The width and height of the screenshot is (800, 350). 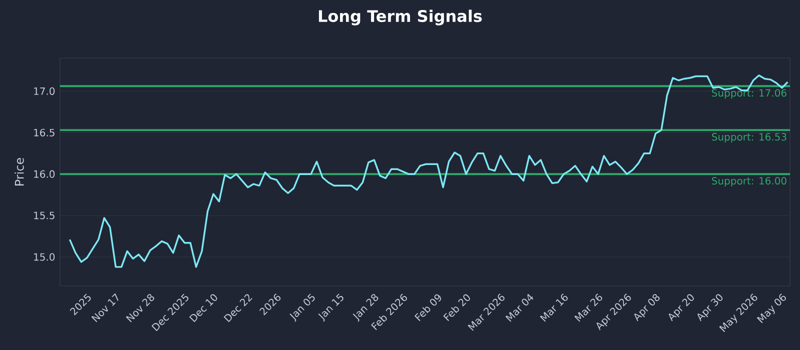 I want to click on y-tick-label: 16.0, so click(x=44, y=174).